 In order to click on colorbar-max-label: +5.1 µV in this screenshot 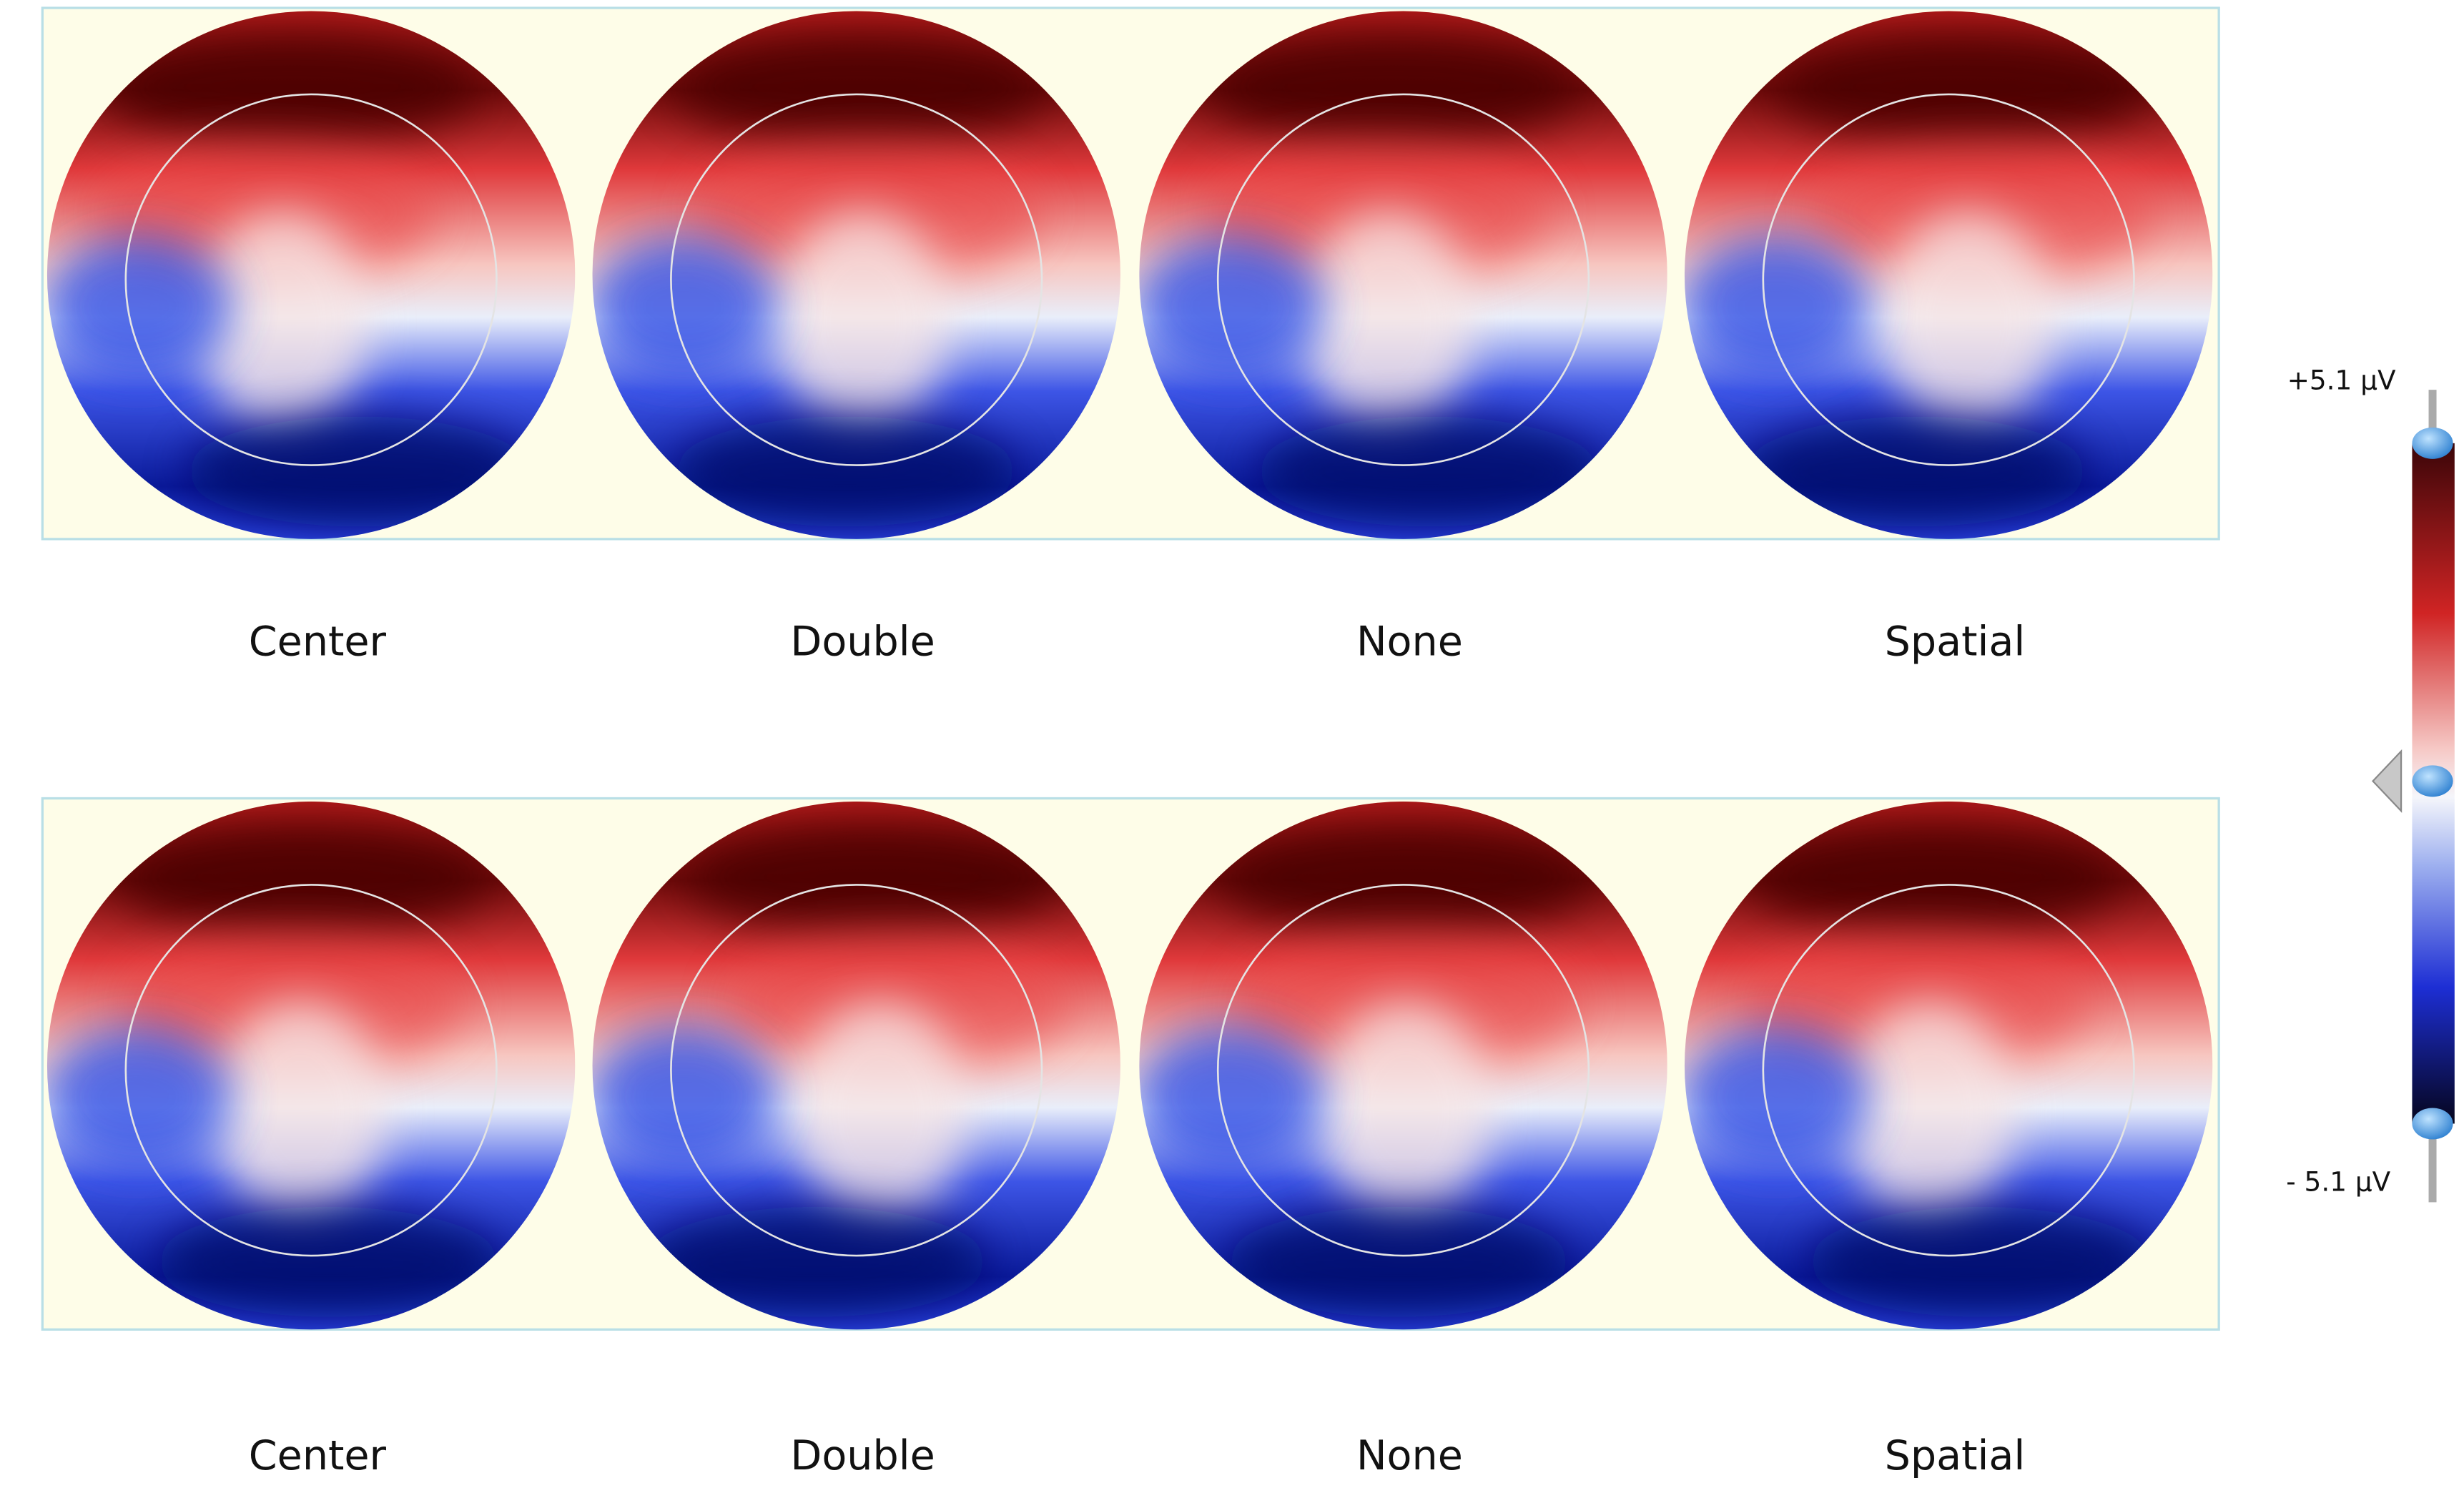, I will do `click(2341, 380)`.